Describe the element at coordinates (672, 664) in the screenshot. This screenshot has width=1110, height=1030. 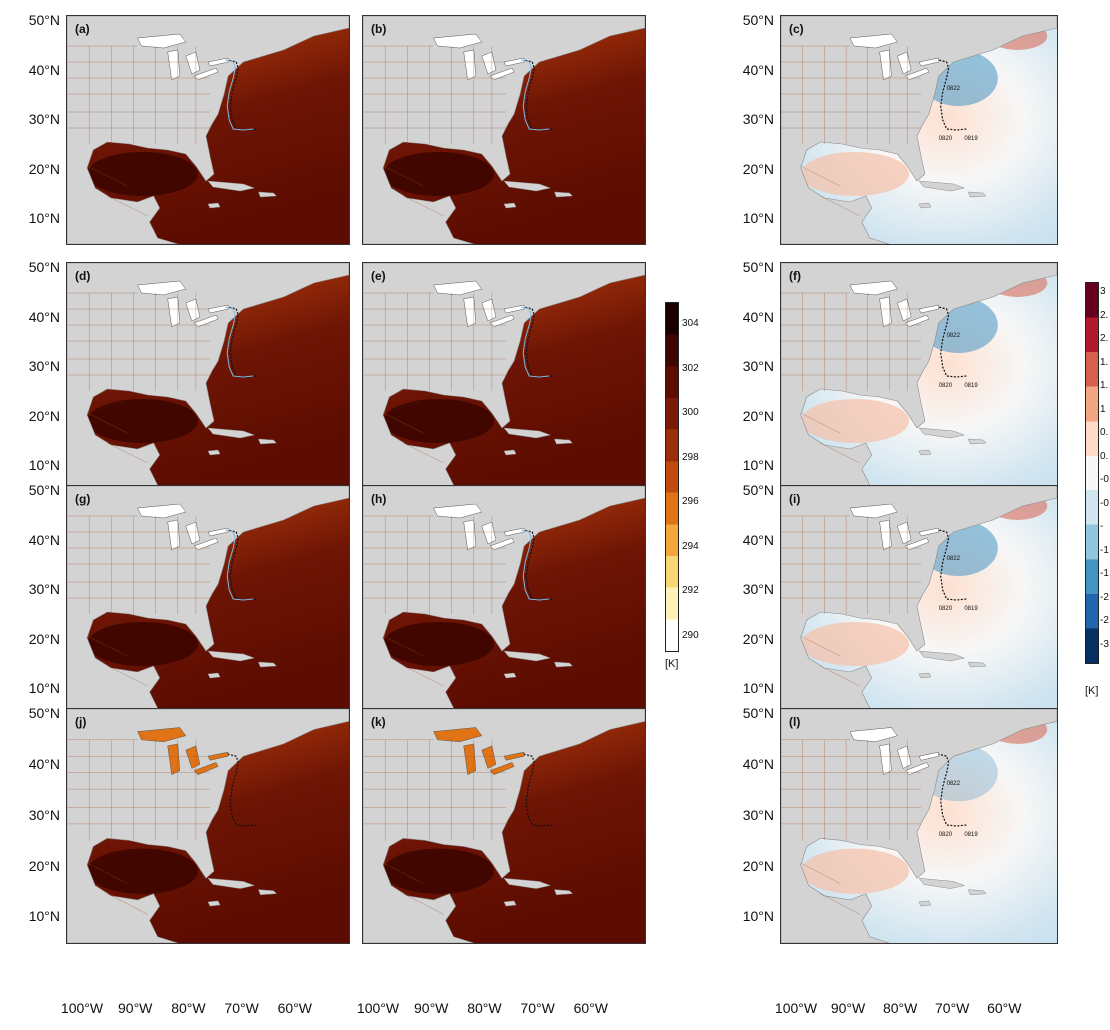
I see `sst-colorbar-unit: [K]` at that location.